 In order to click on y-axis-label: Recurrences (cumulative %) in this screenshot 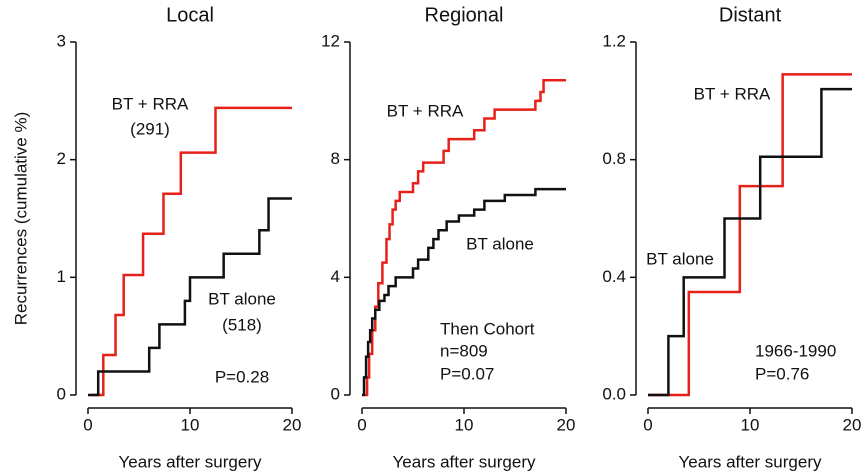, I will do `click(20, 219)`.